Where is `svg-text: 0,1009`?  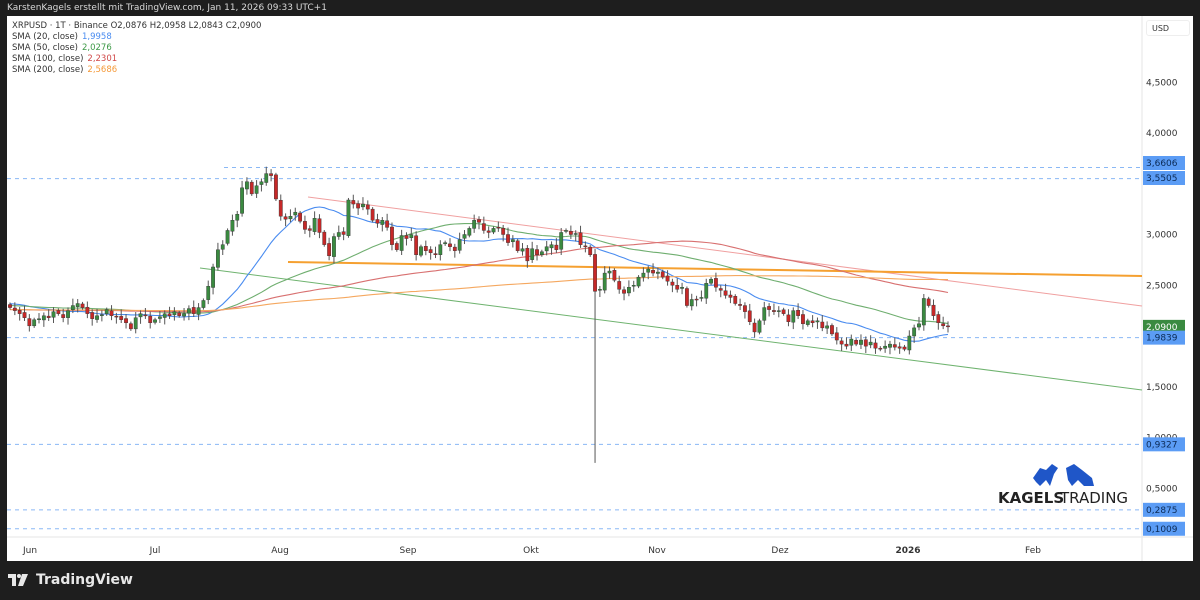 svg-text: 0,1009 is located at coordinates (1162, 530).